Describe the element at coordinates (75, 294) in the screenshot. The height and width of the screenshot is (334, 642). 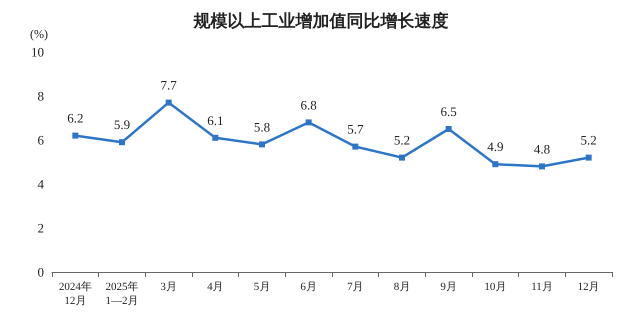
I see `x-tick-label: 2024年 12月` at that location.